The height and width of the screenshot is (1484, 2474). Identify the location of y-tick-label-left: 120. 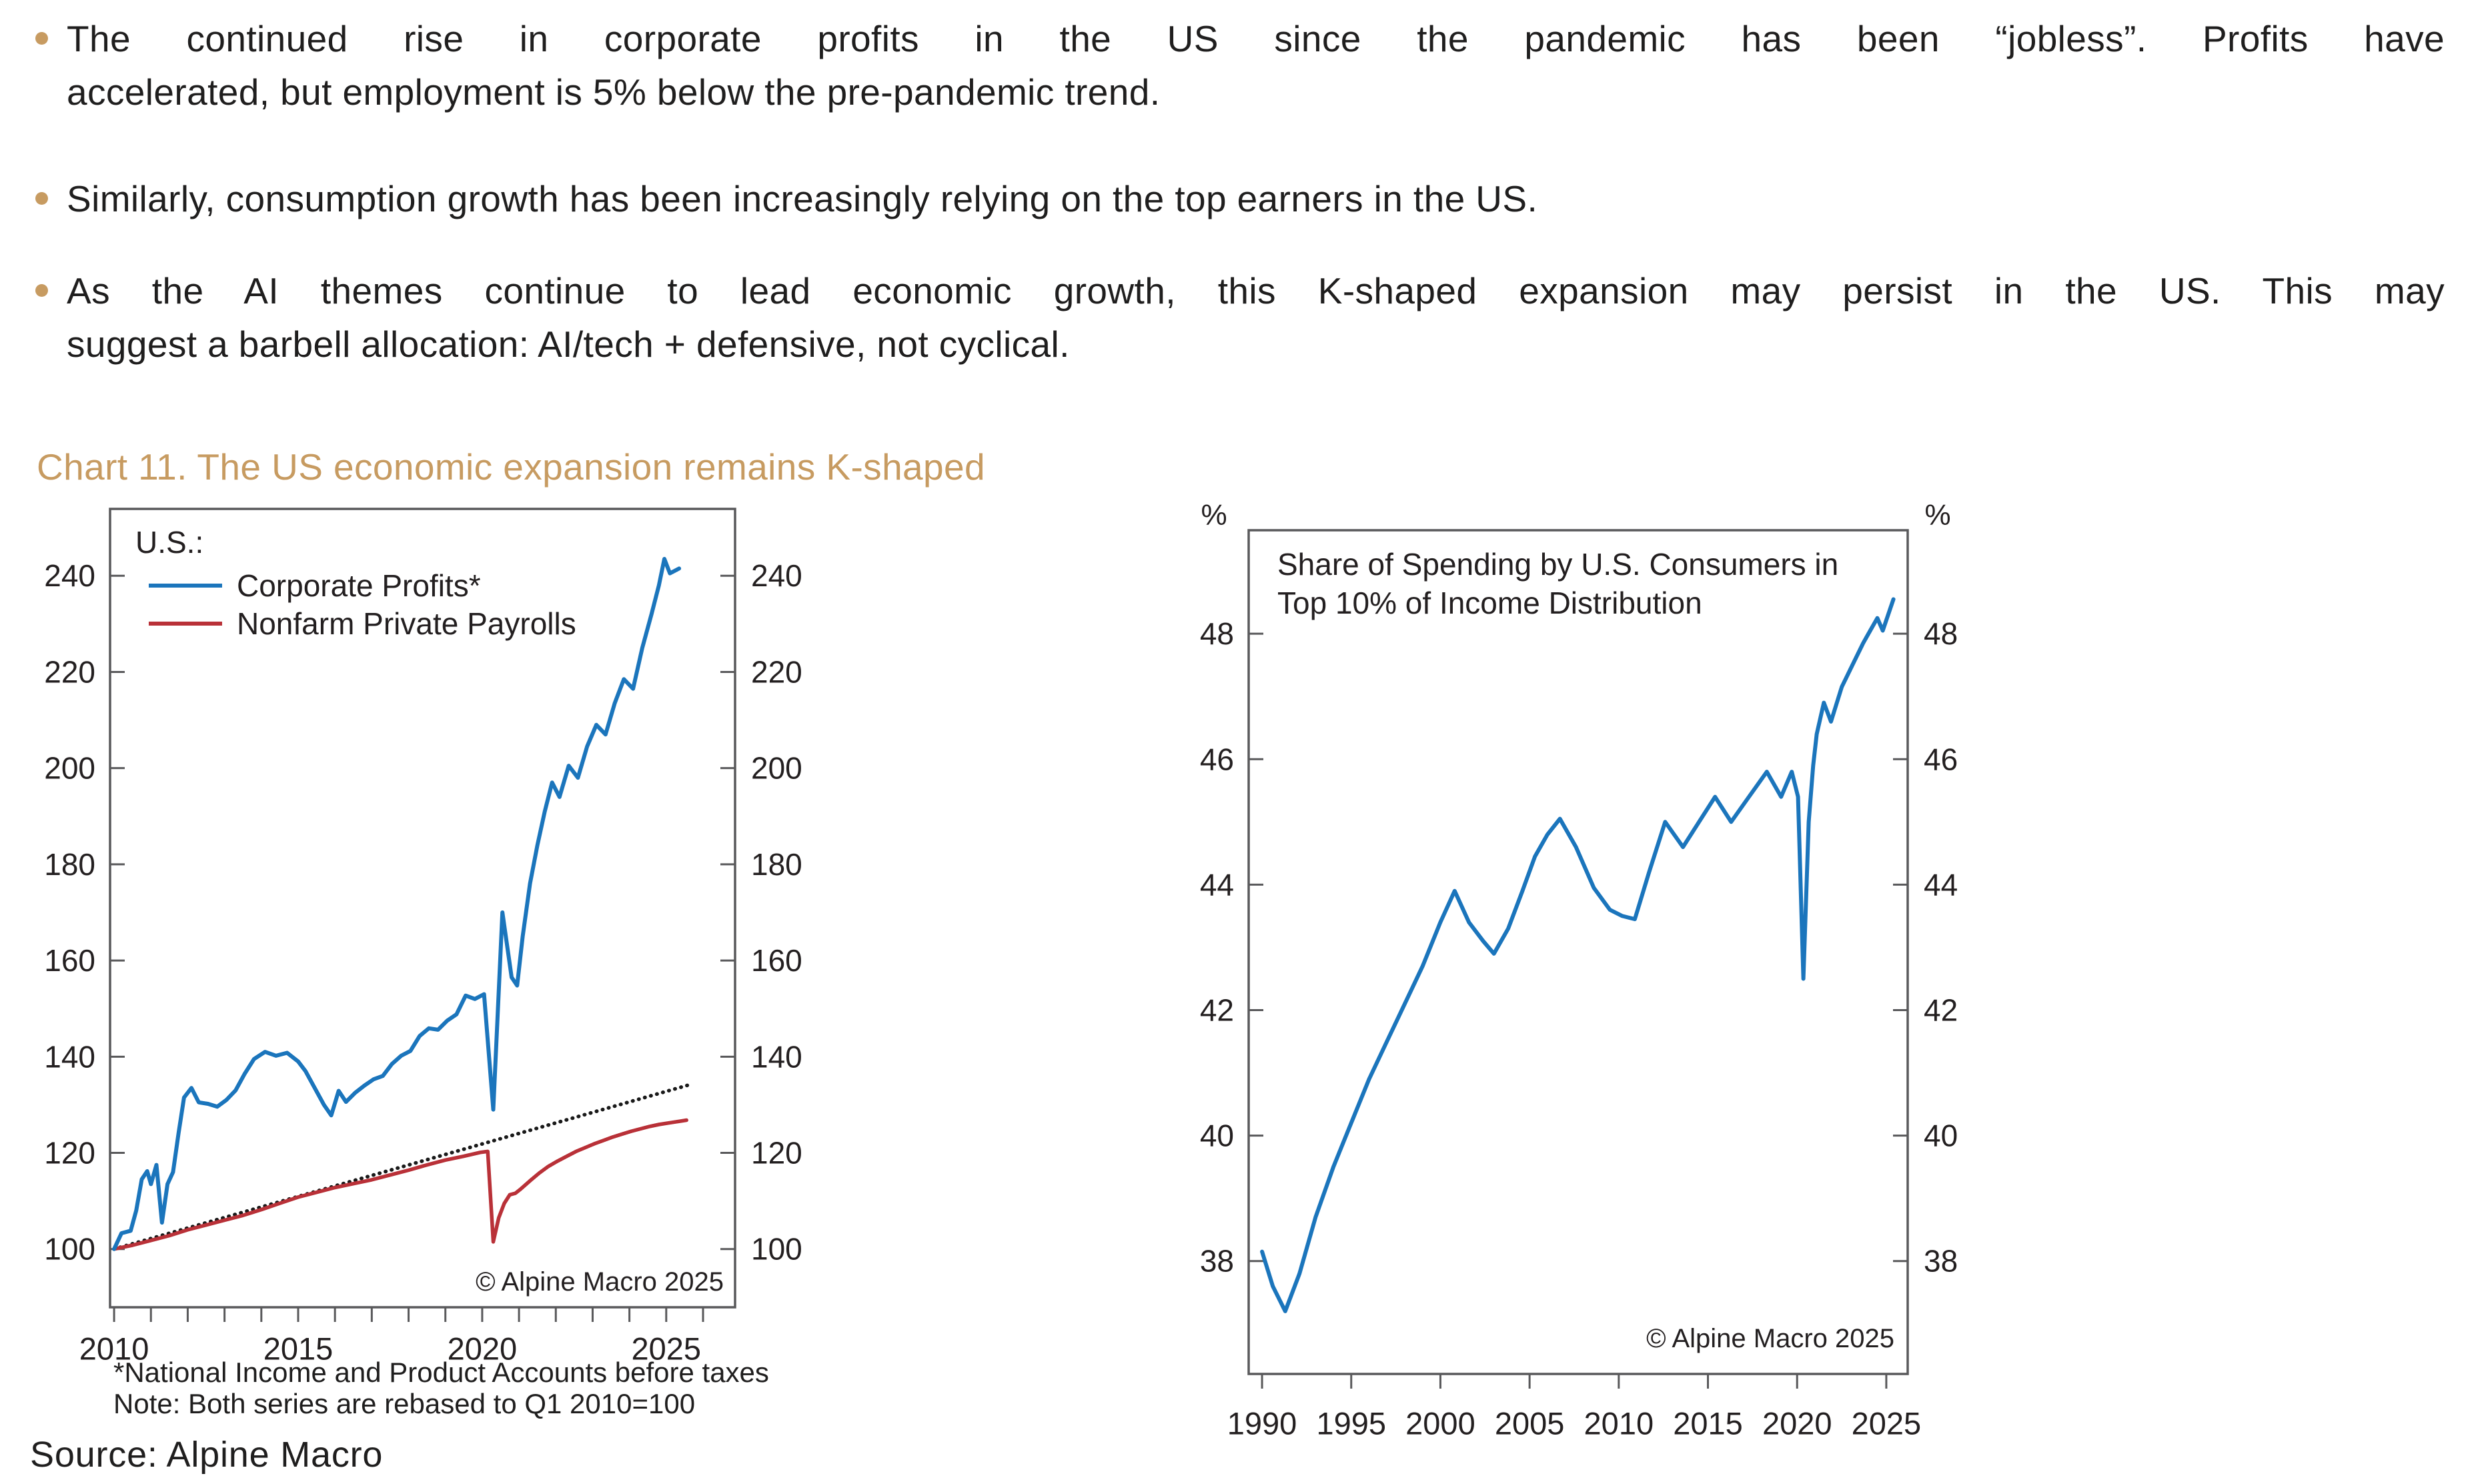
(69, 1153).